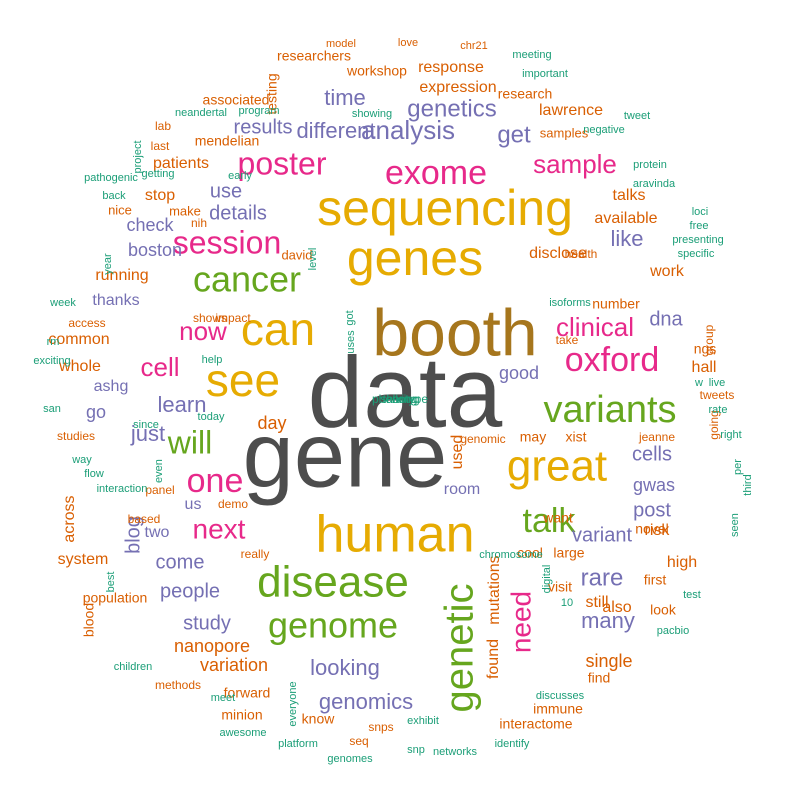 This screenshot has height=800, width=800. Describe the element at coordinates (718, 410) in the screenshot. I see `word-rate: rate` at that location.